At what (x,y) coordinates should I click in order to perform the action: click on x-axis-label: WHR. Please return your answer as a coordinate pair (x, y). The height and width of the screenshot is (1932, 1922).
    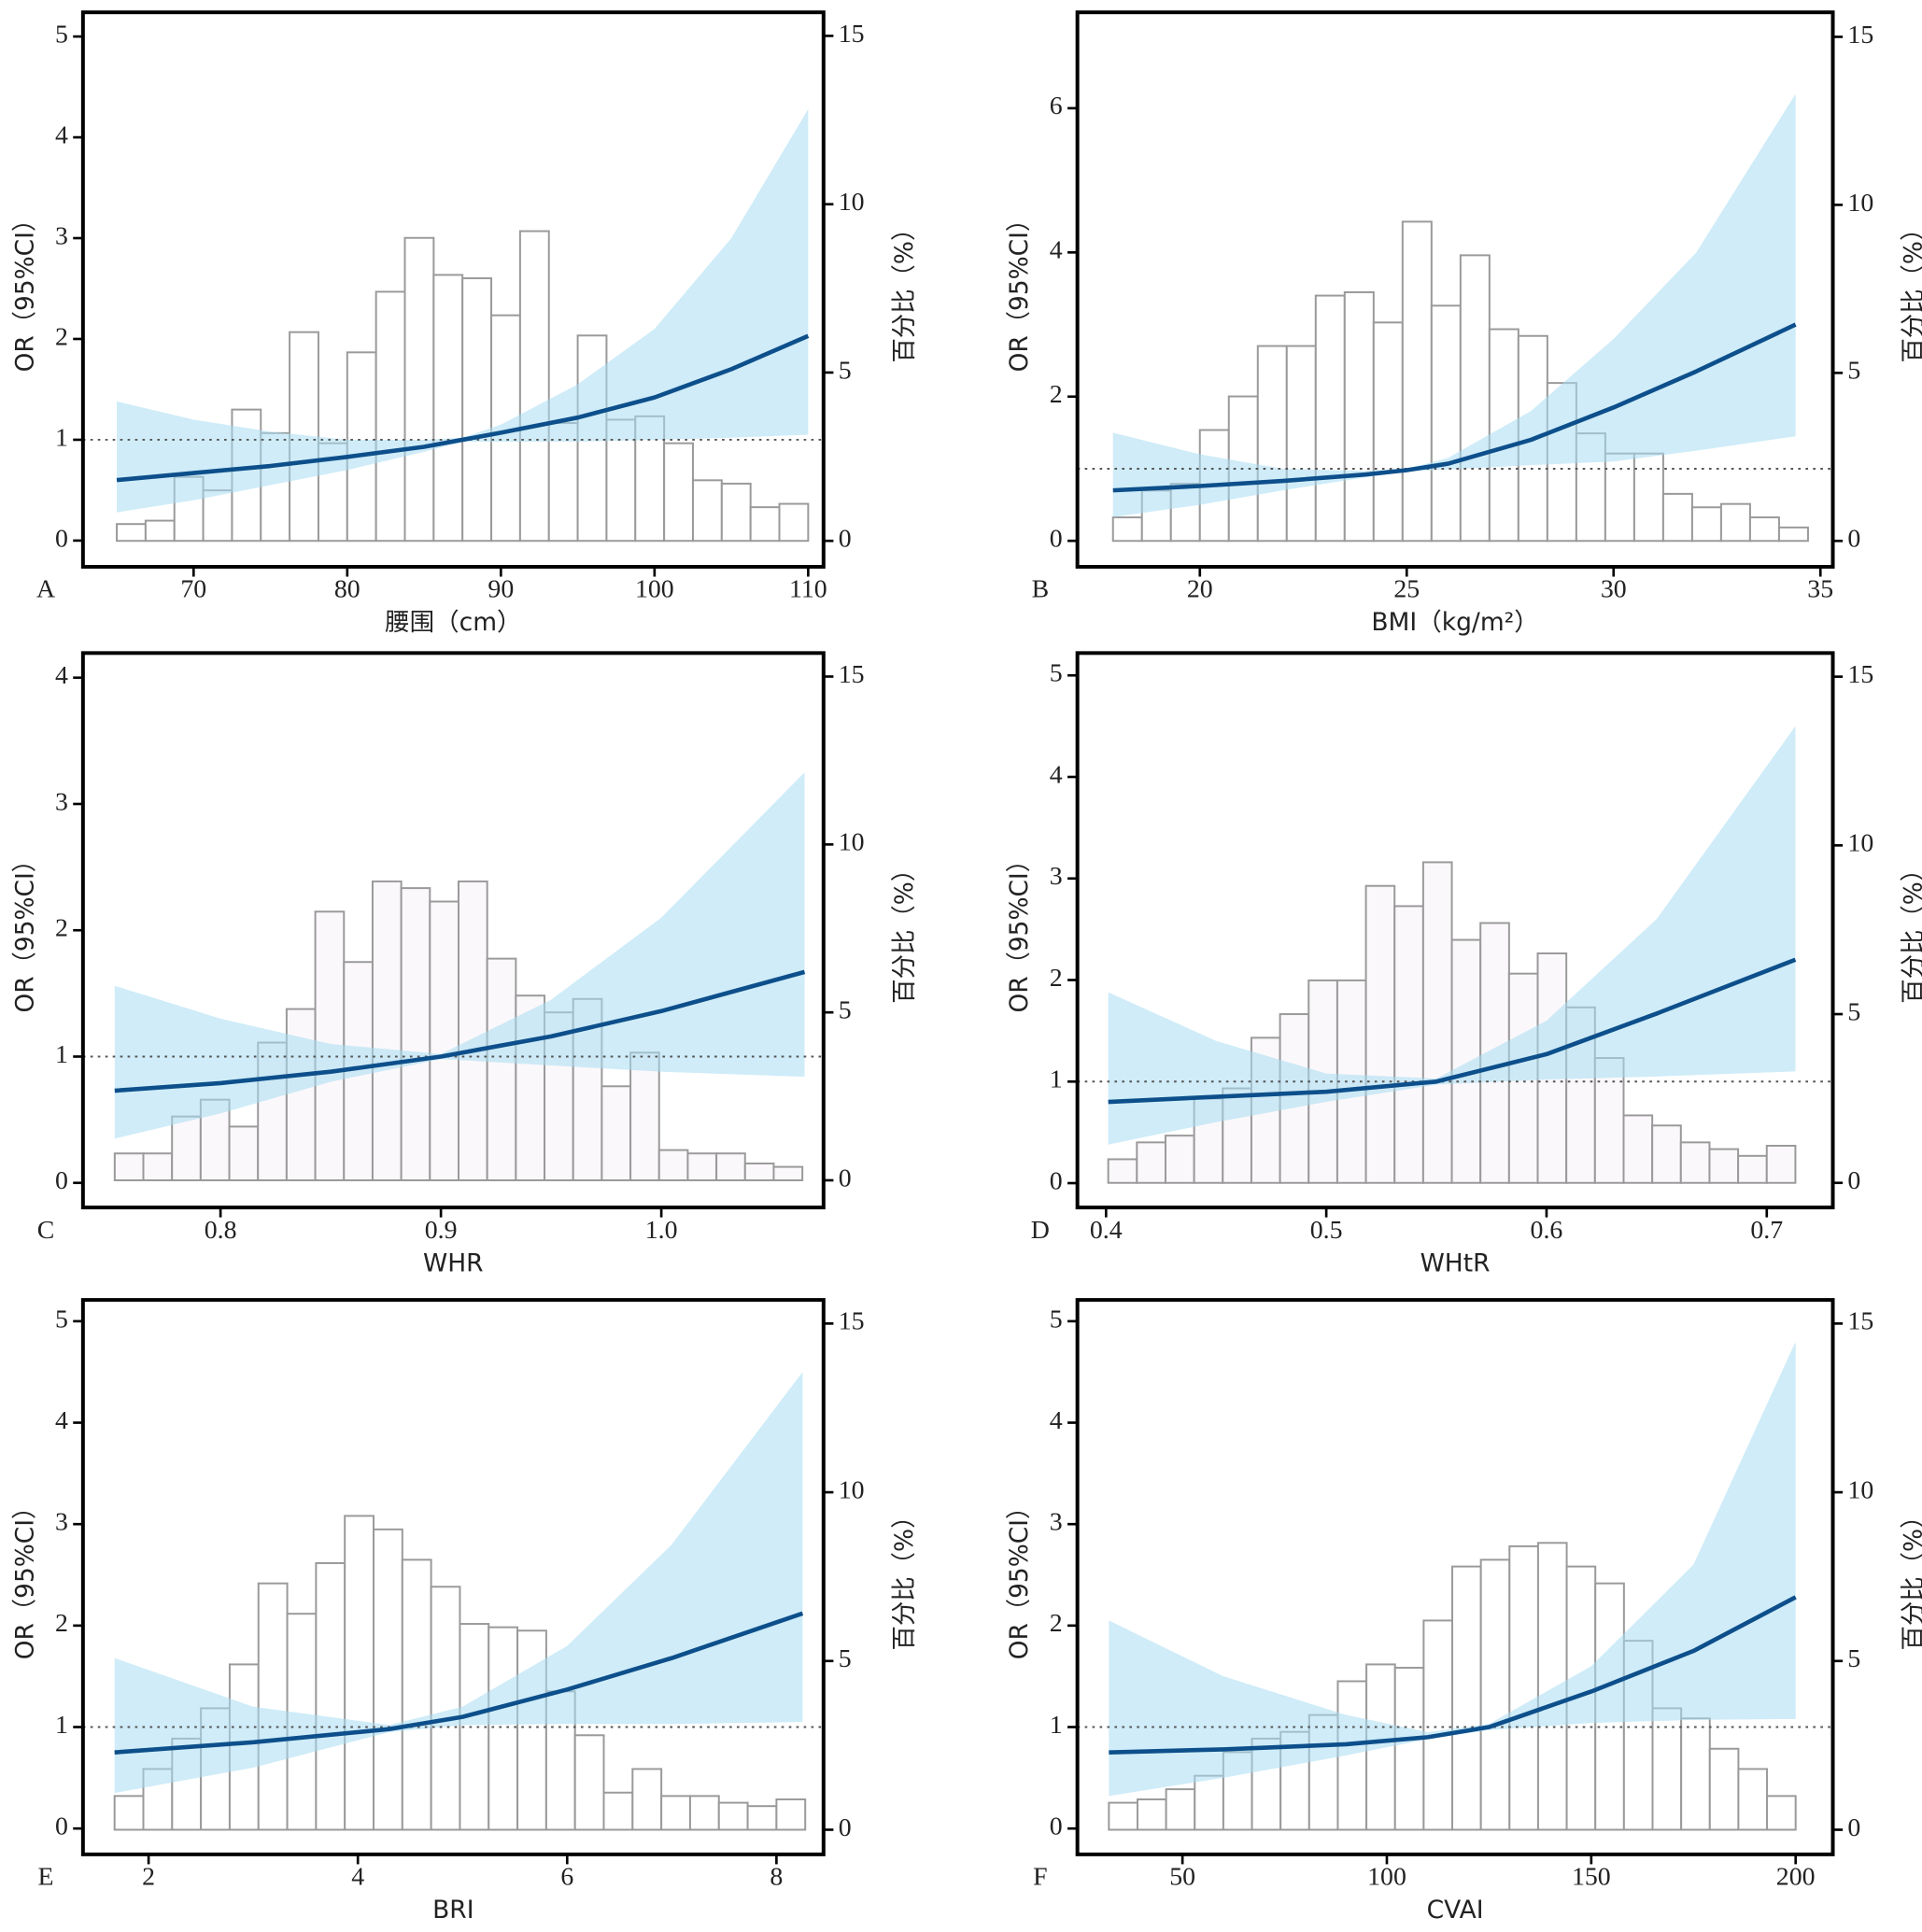
    Looking at the image, I should click on (453, 1262).